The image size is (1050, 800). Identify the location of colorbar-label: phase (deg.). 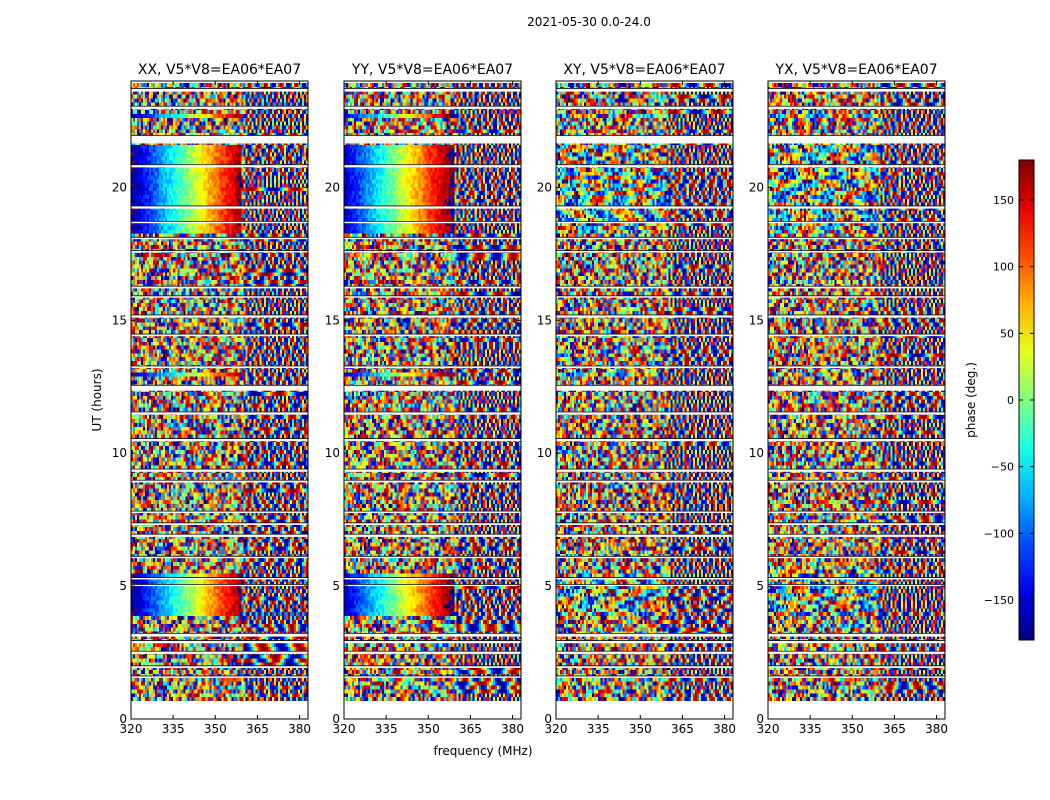
(971, 400).